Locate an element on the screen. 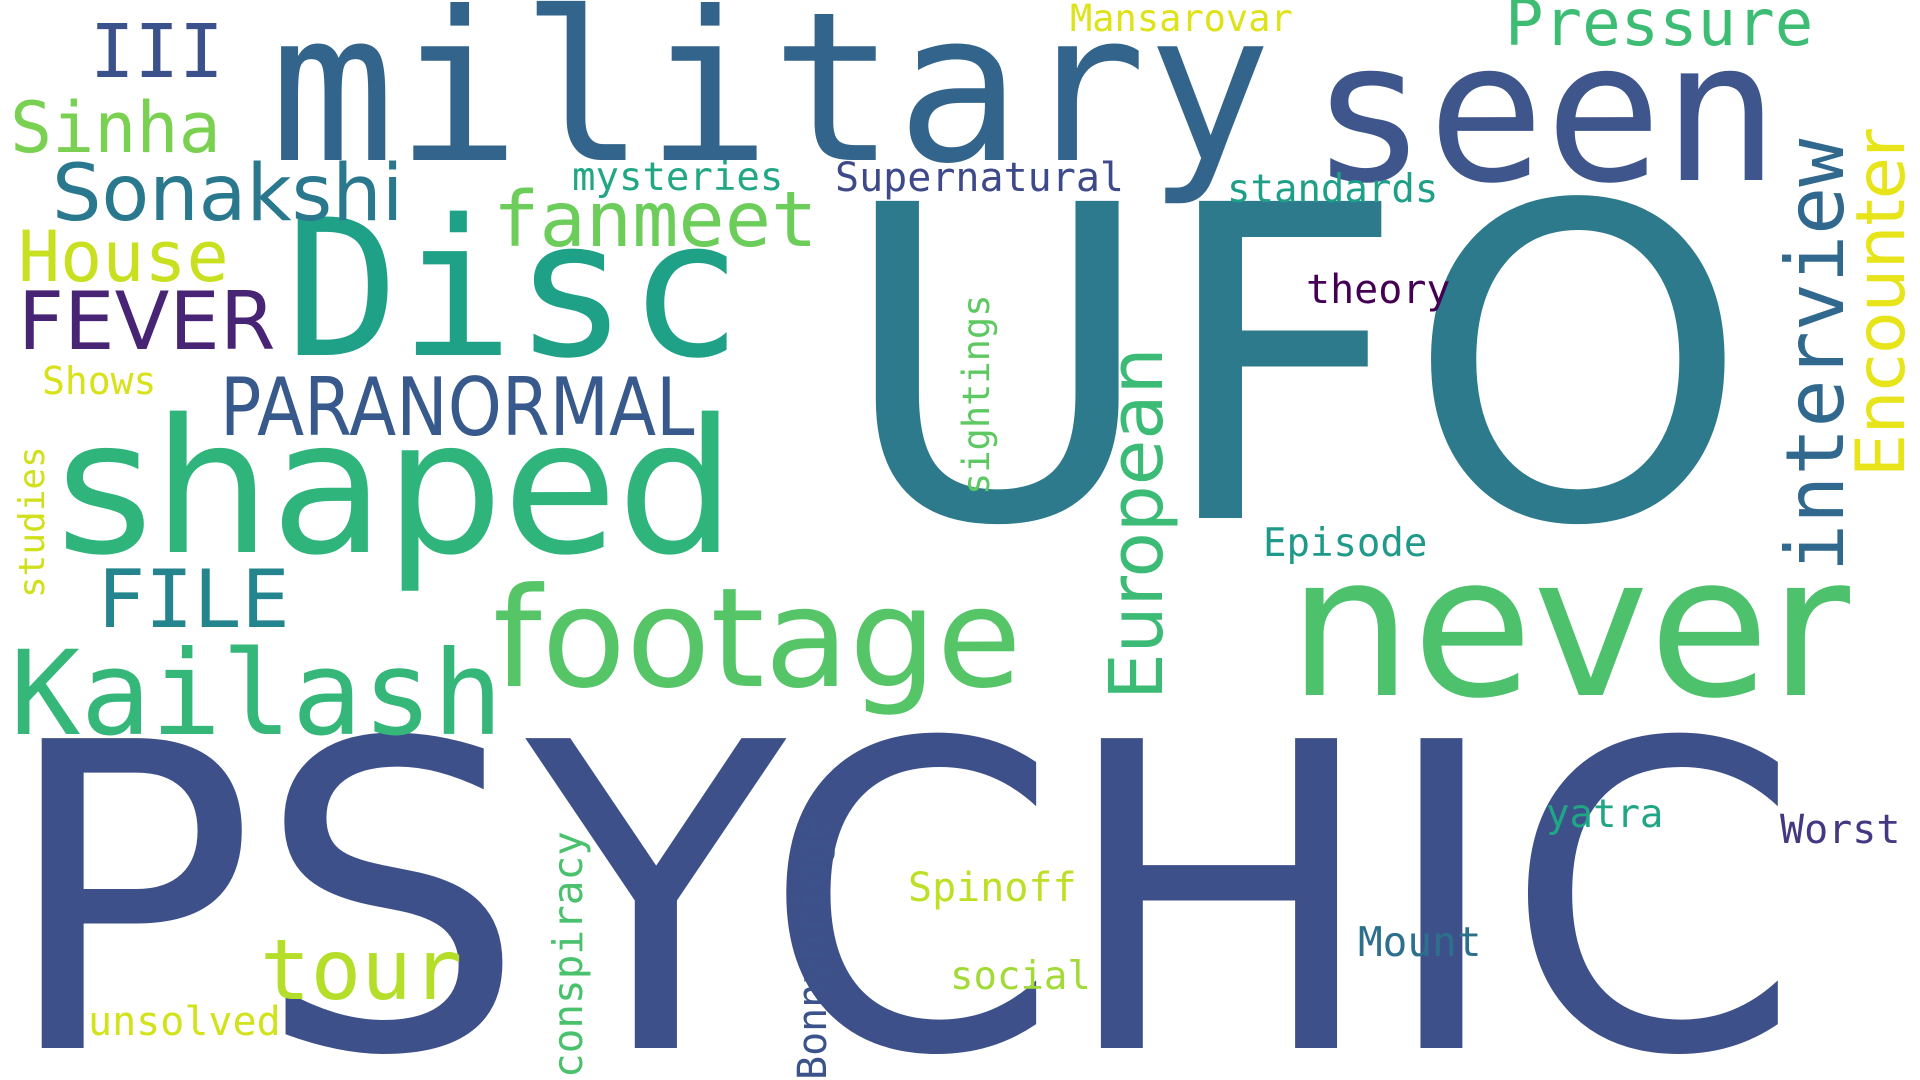 This screenshot has height=1080, width=1920. word-studies: studies is located at coordinates (32, 522).